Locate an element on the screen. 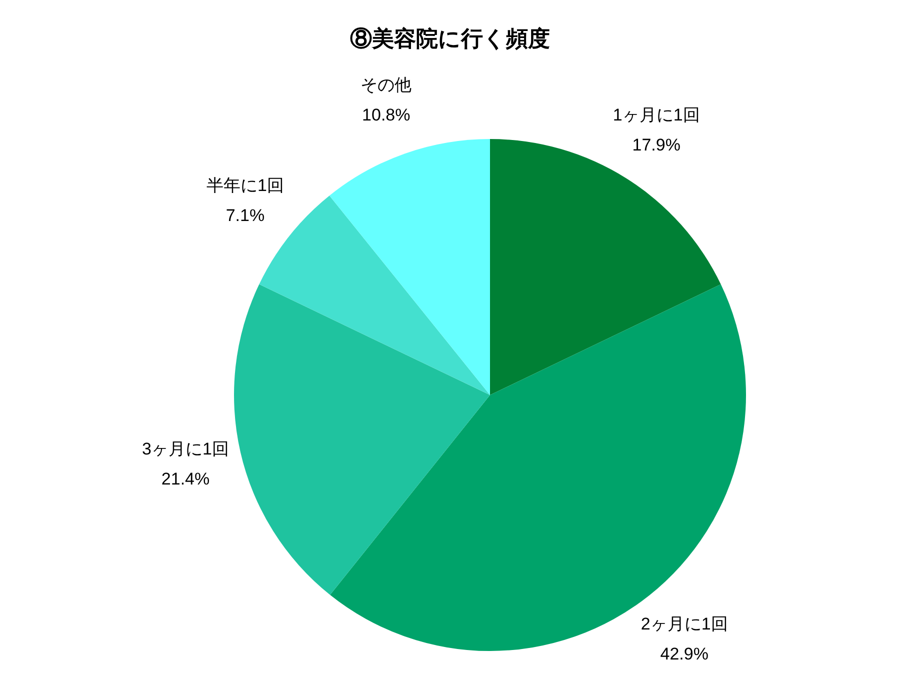 This screenshot has width=900, height=675. data-label: 17.9% is located at coordinates (656, 145).